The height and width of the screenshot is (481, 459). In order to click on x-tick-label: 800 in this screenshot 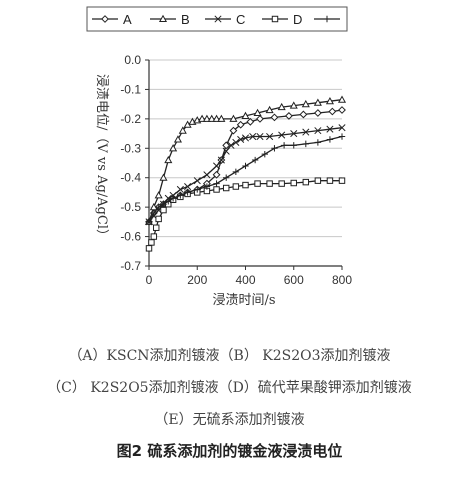, I will do `click(342, 280)`.